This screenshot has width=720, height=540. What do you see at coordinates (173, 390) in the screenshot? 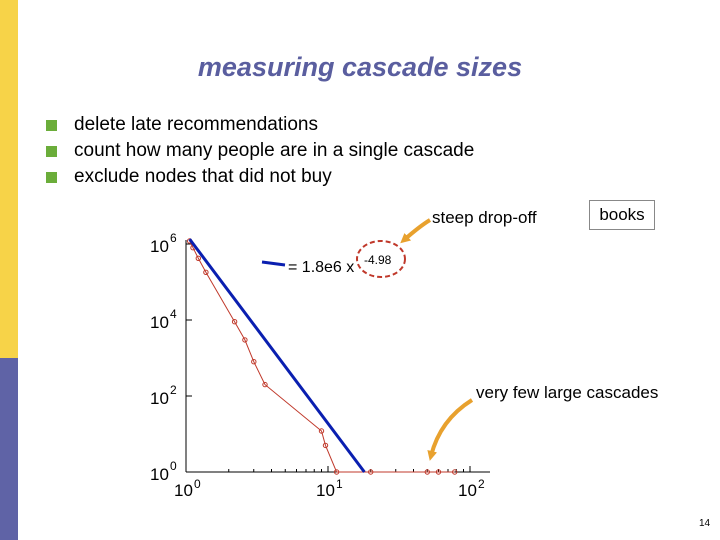
I see `y-tick-label-exponent: 2` at bounding box center [173, 390].